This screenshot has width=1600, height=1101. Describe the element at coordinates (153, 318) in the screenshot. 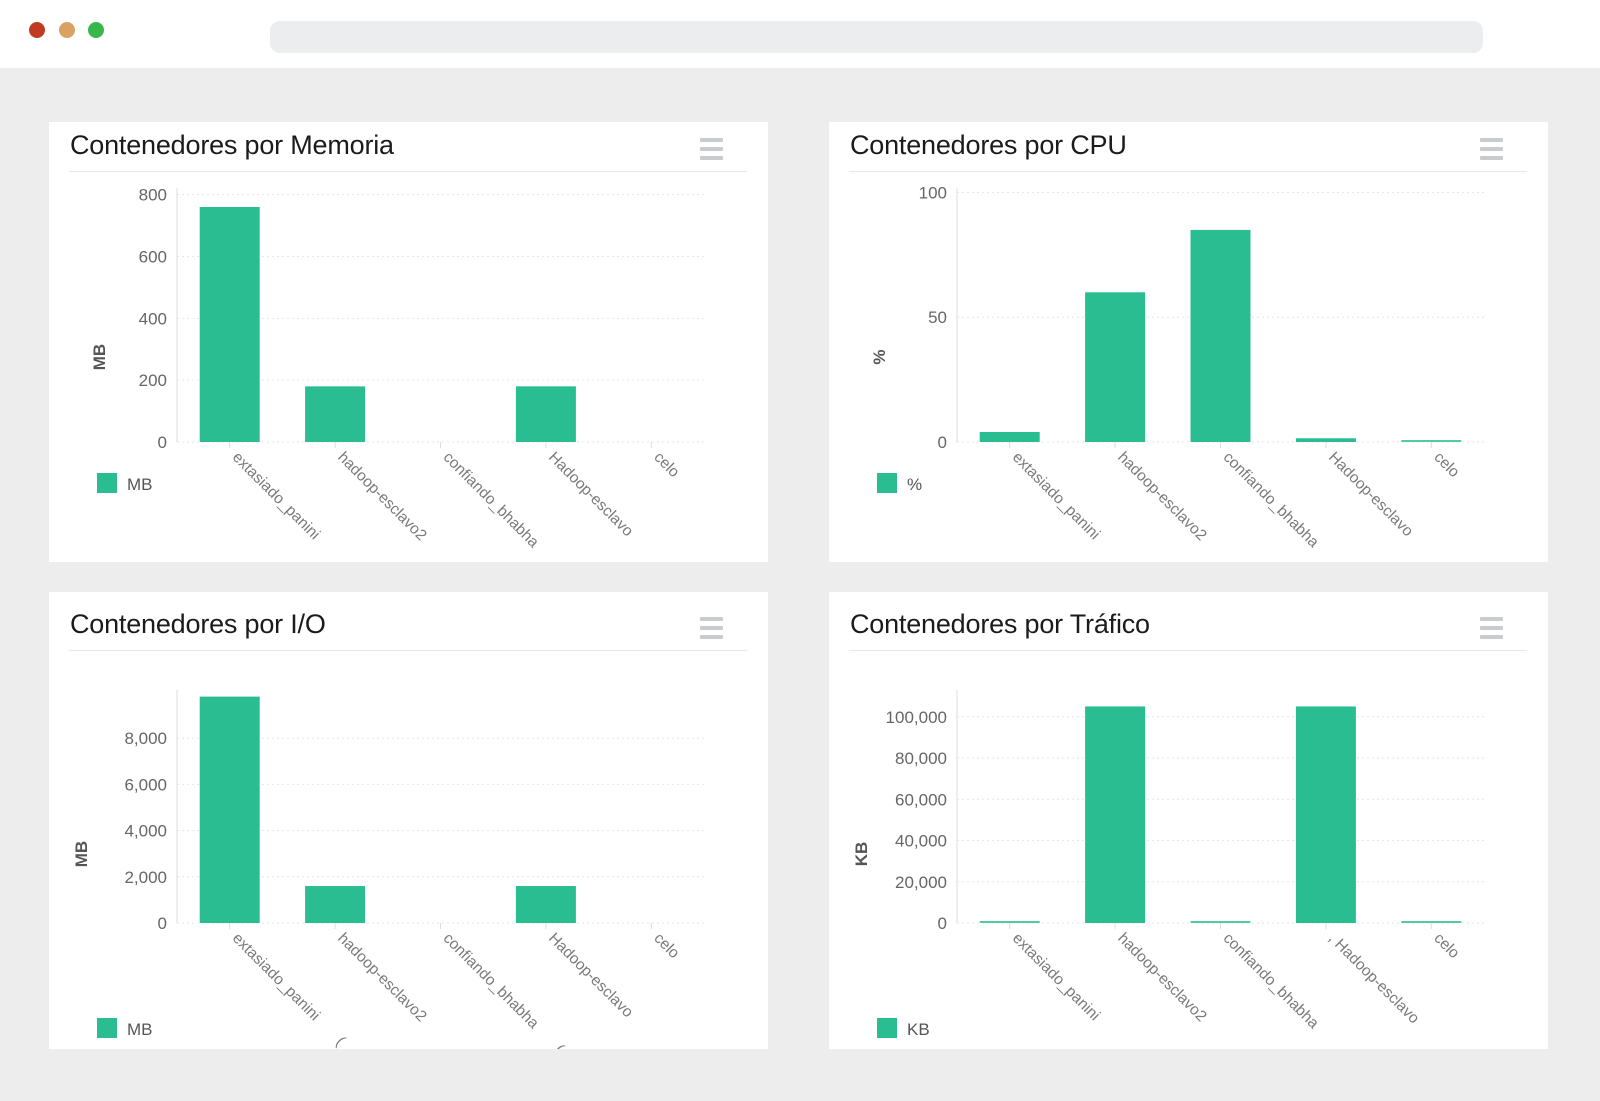

I see `y-tick-label: 400` at that location.